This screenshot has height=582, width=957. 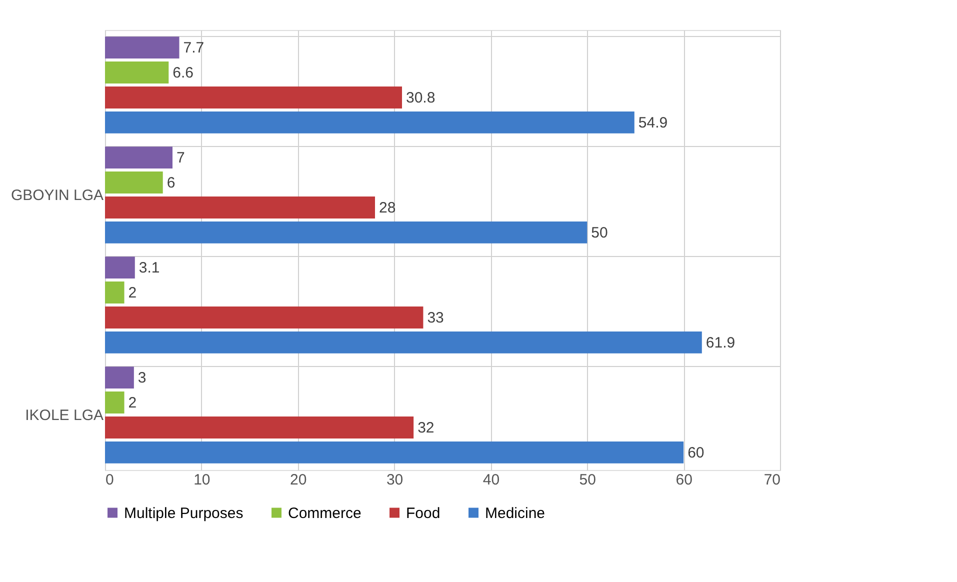 What do you see at coordinates (599, 233) in the screenshot?
I see `data-label: 50` at bounding box center [599, 233].